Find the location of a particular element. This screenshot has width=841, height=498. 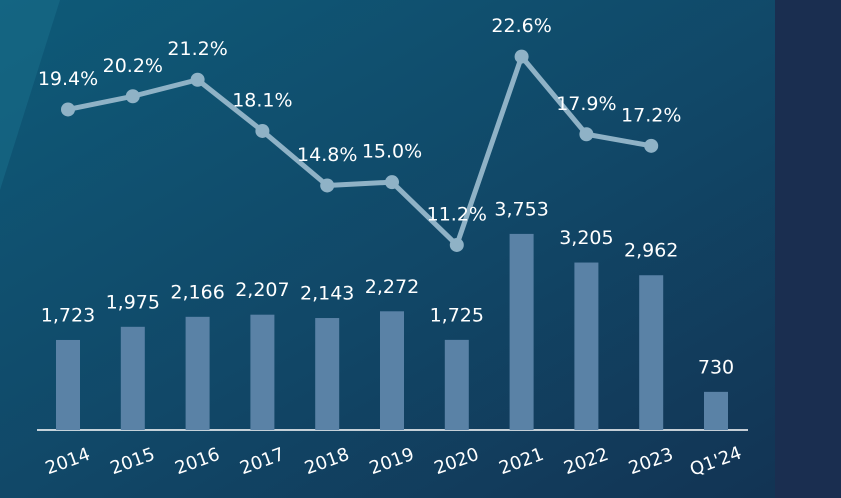

line-value-label: 20.2% is located at coordinates (133, 66).